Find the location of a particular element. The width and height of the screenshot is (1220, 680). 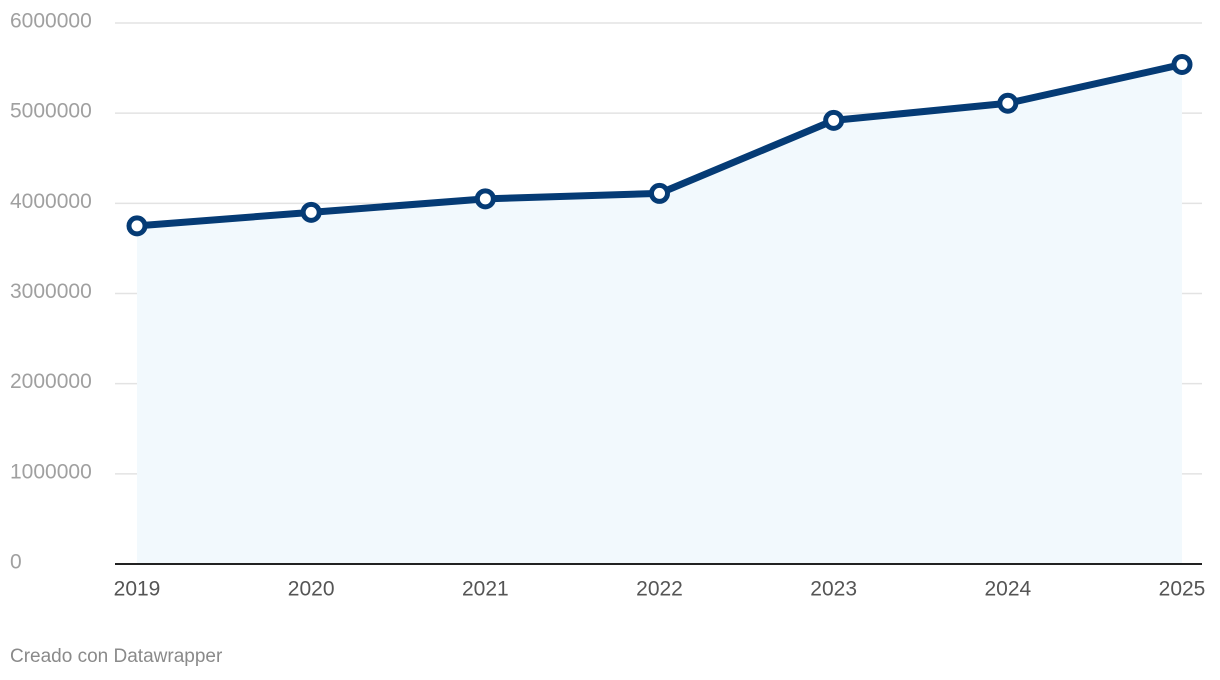

x-tick-label: 2023 is located at coordinates (833, 589).